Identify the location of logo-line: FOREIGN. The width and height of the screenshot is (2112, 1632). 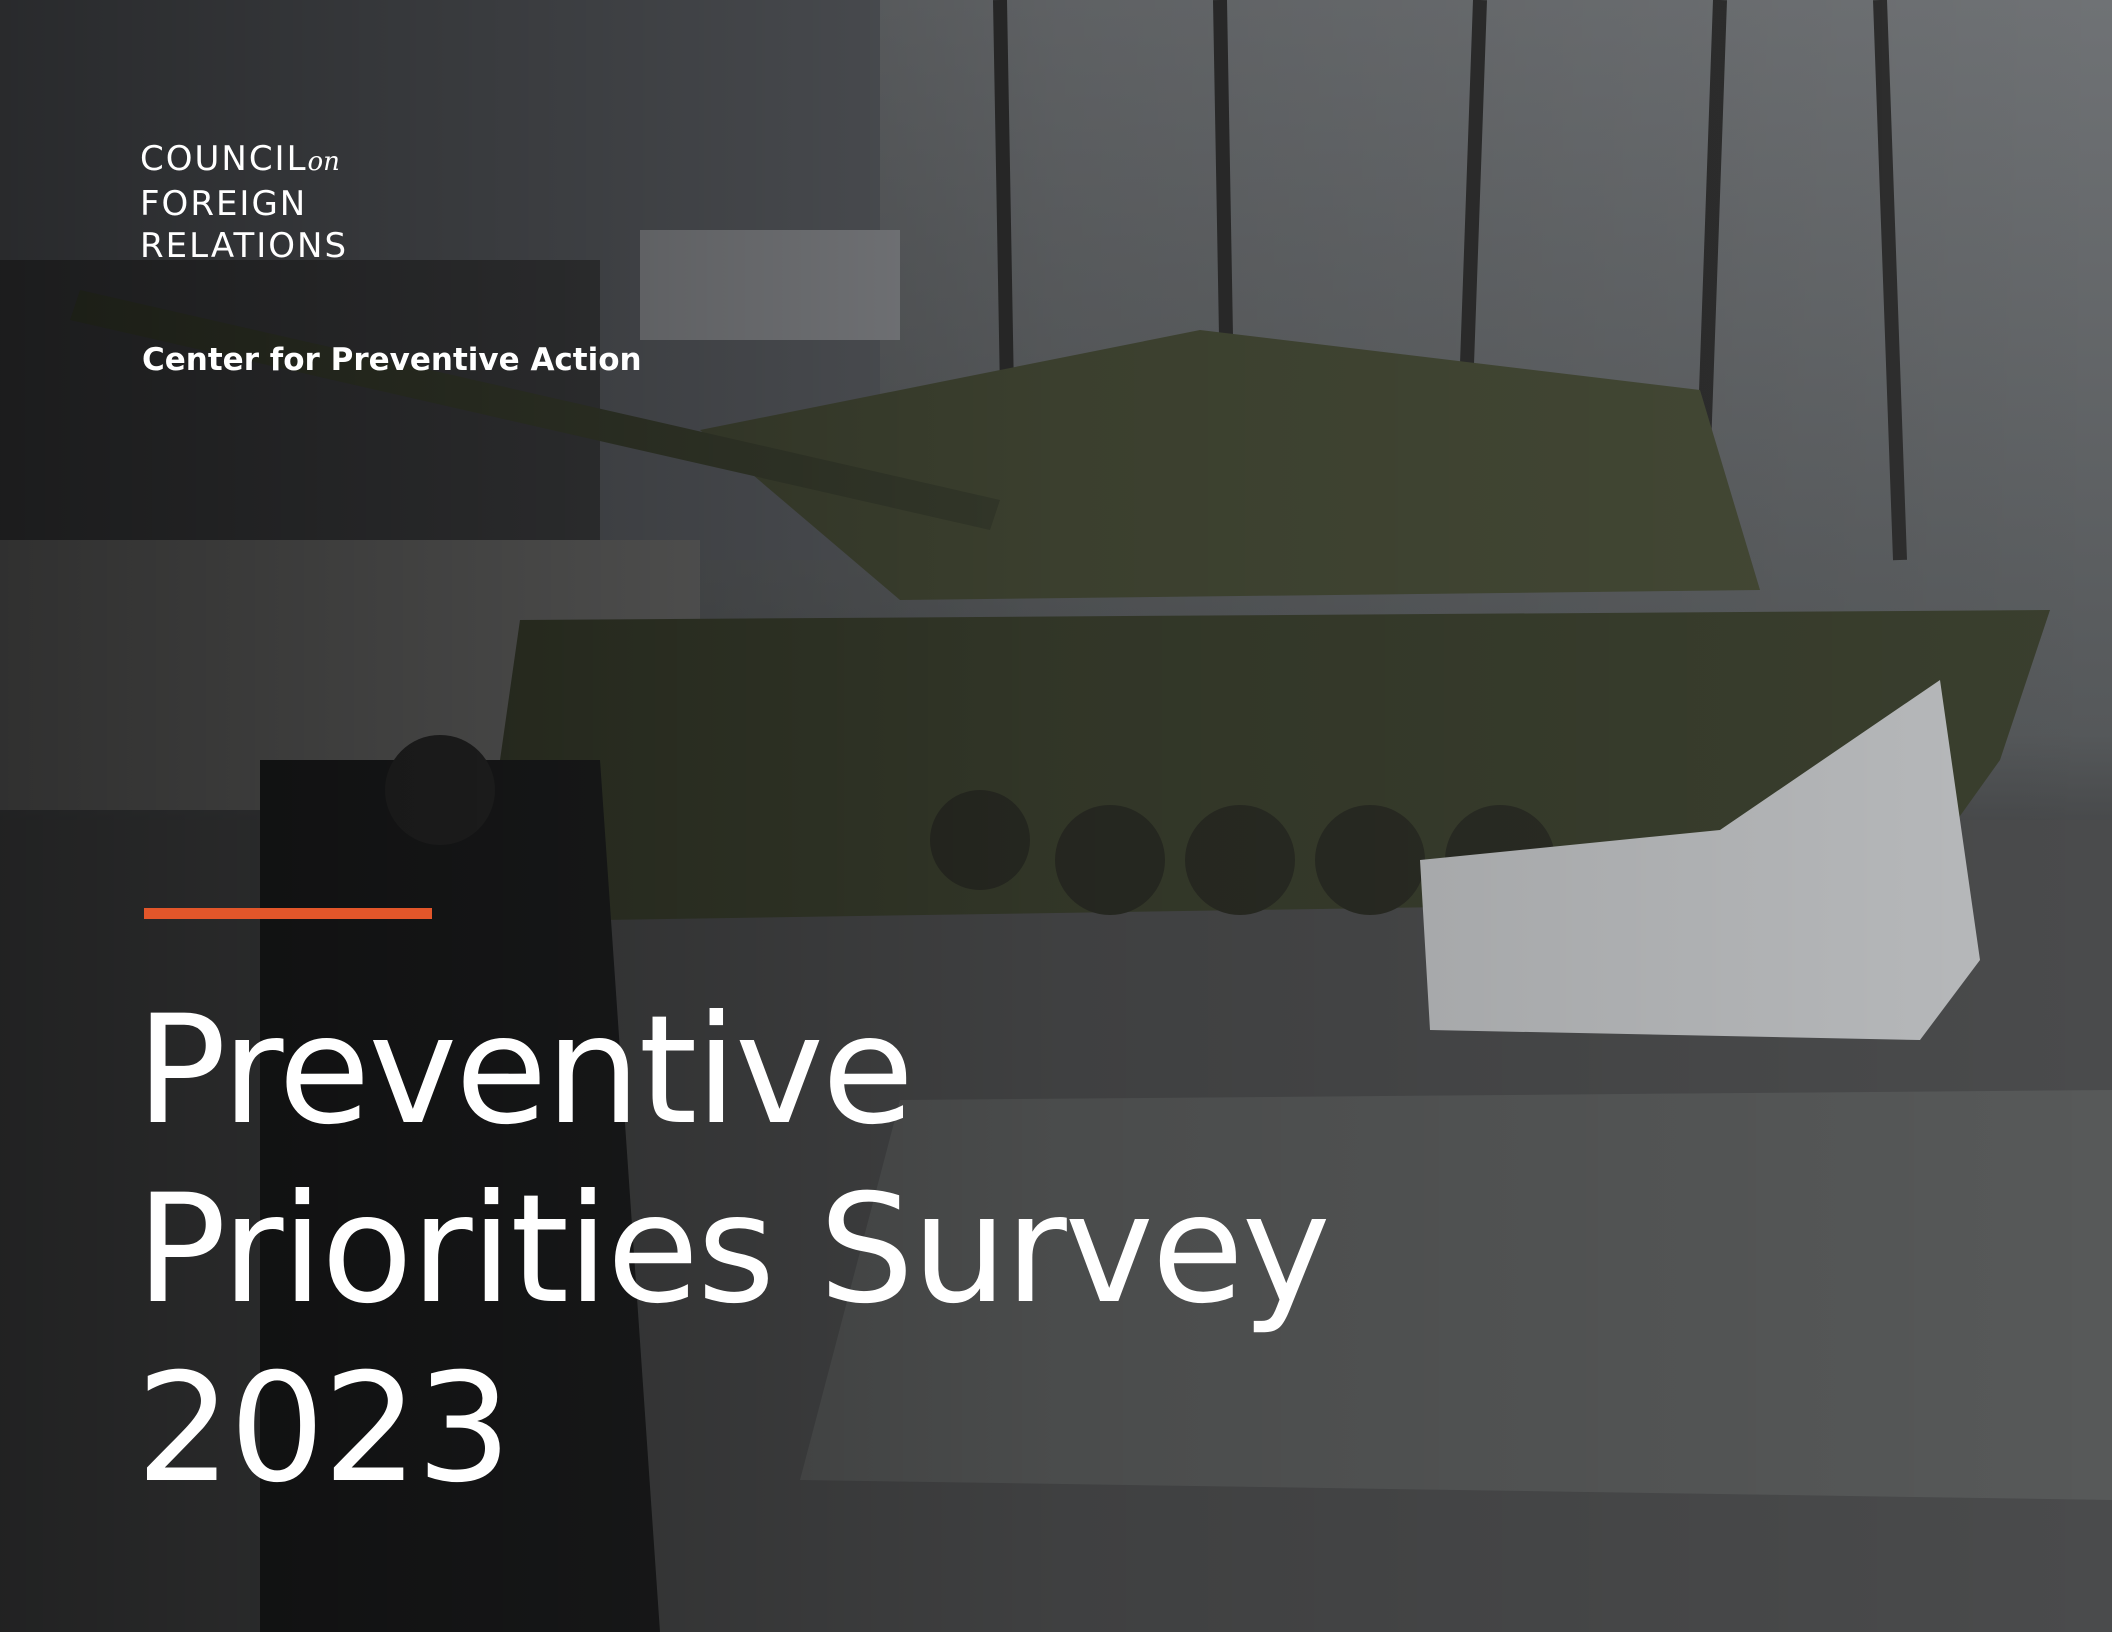
(224, 204).